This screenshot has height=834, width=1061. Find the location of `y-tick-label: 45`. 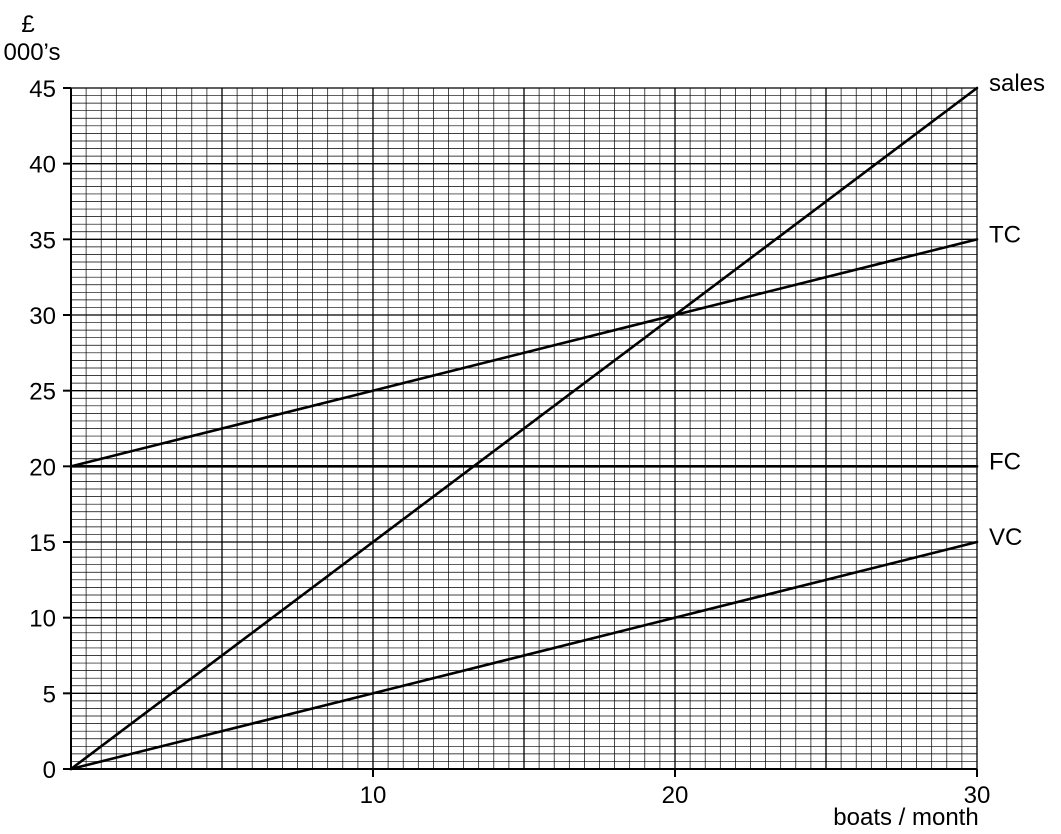

y-tick-label: 45 is located at coordinates (42, 89).